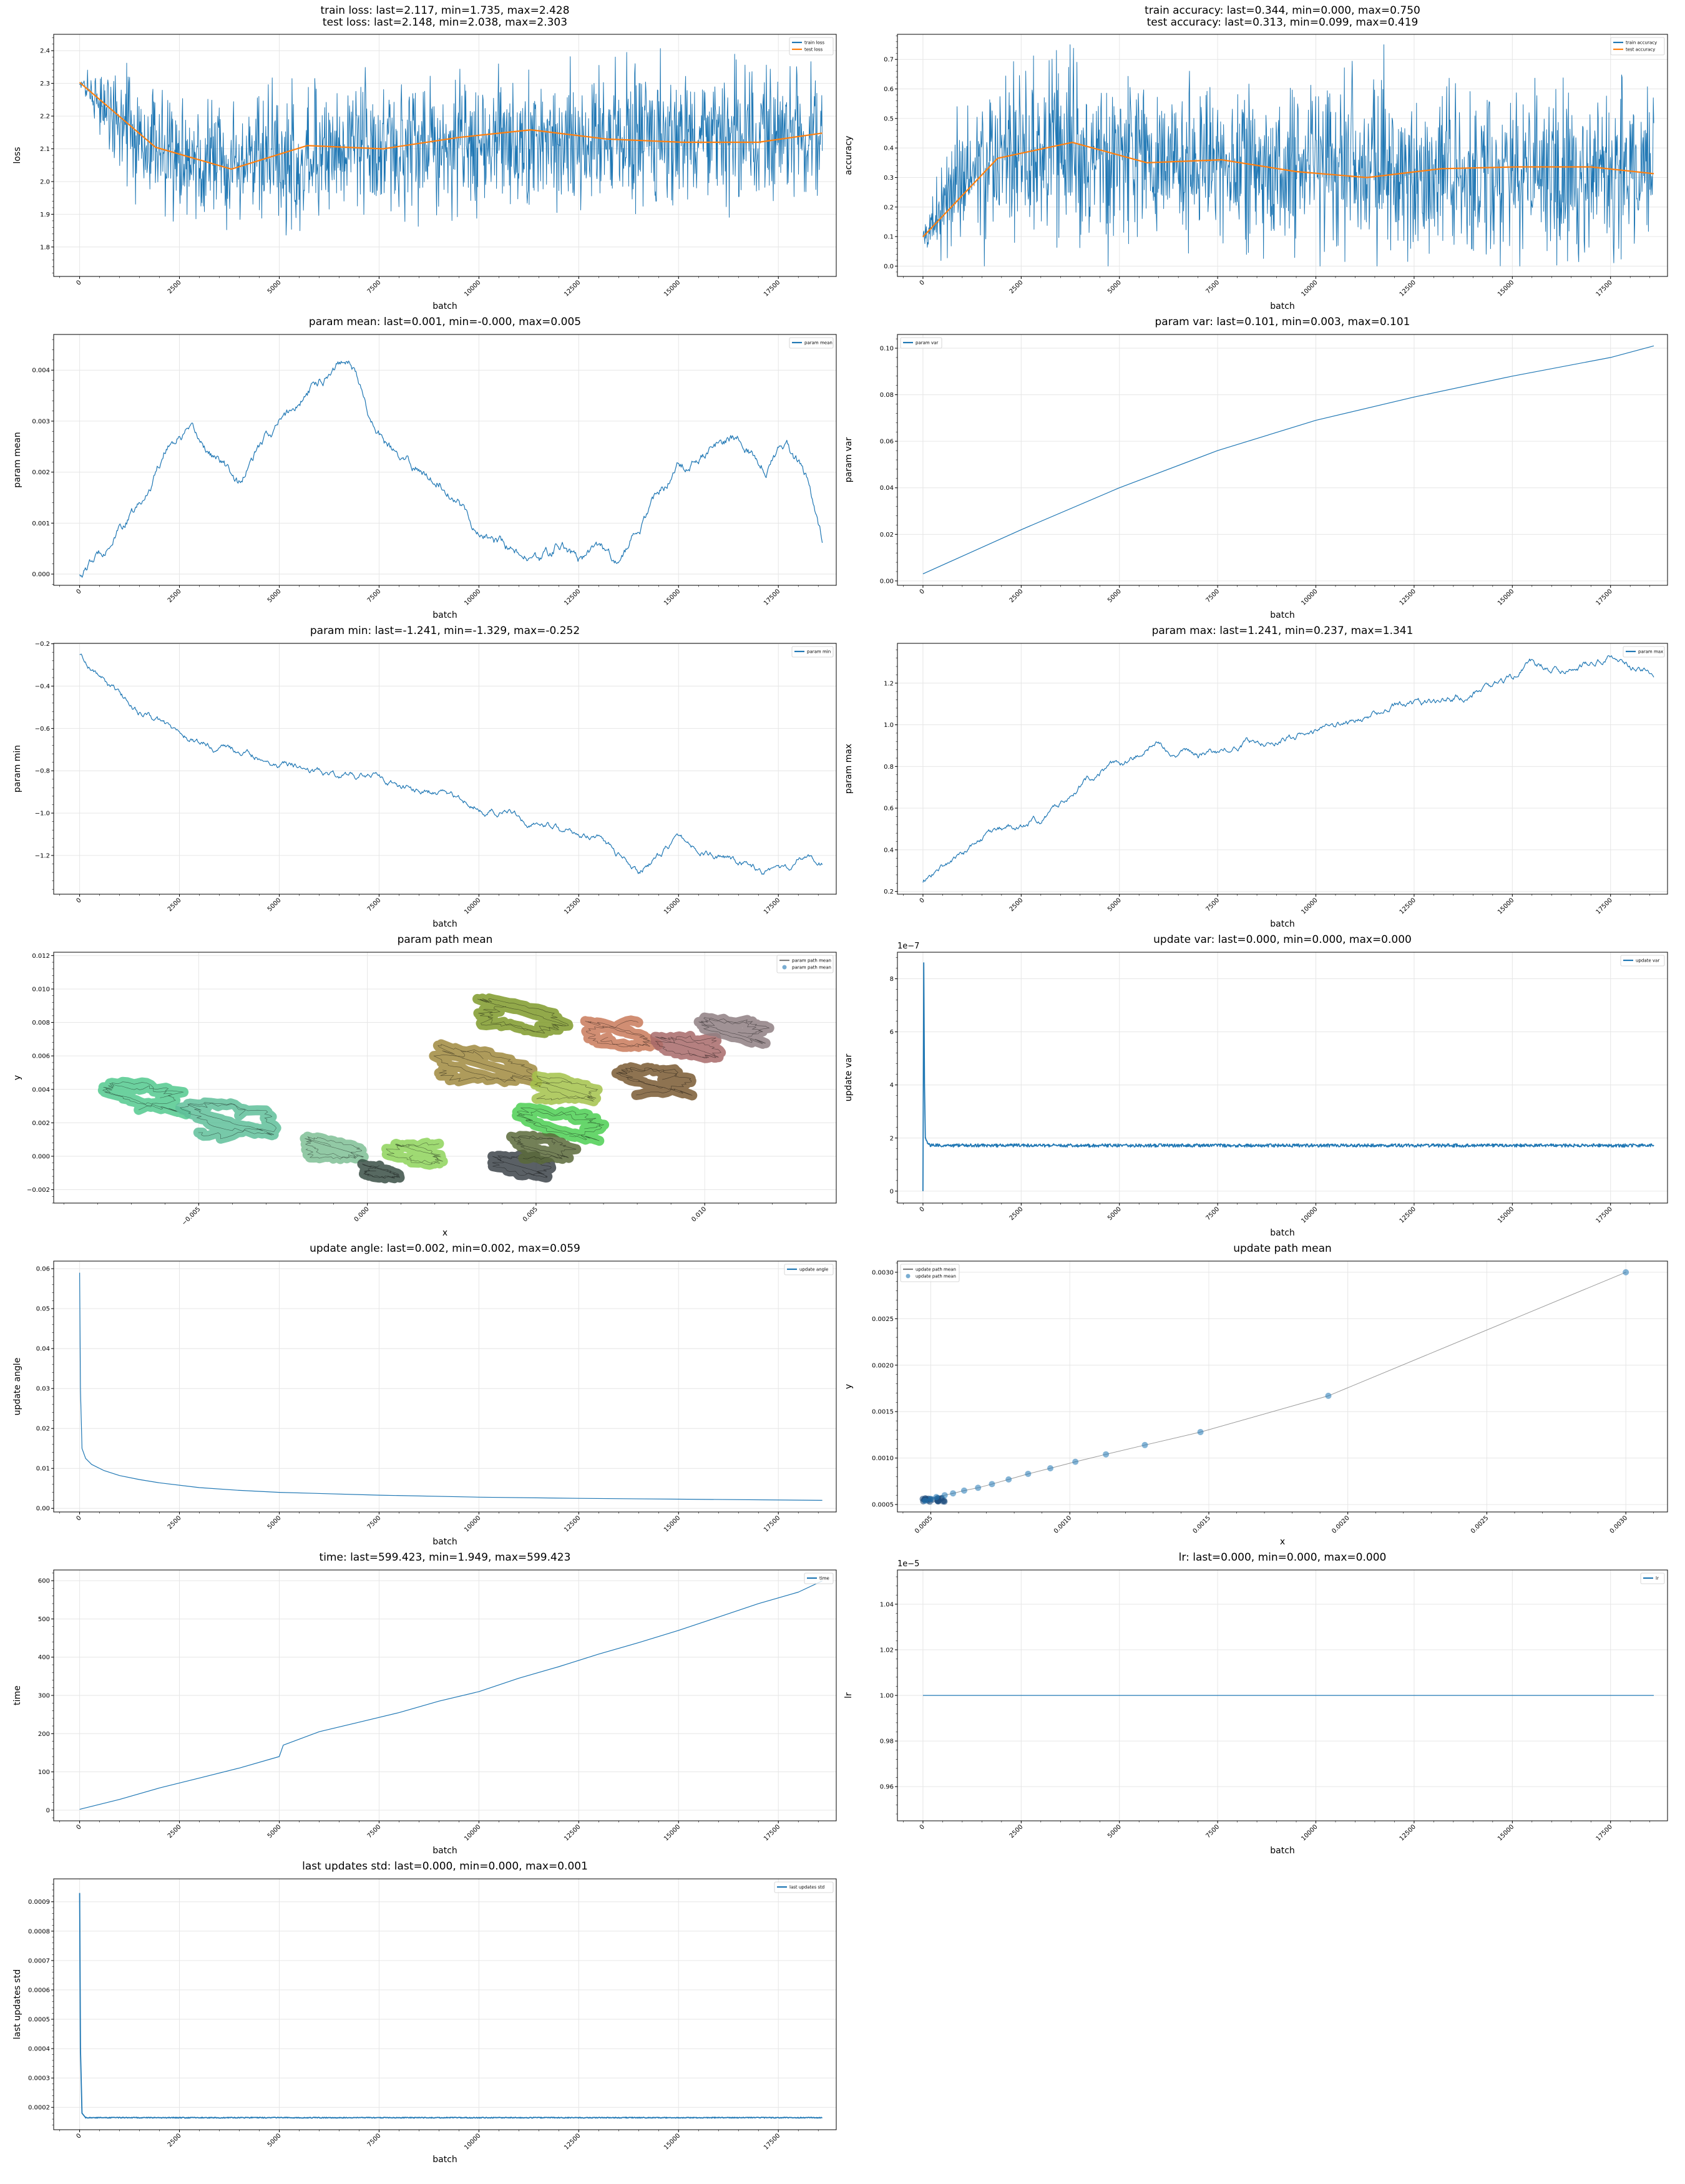 The width and height of the screenshot is (1685, 2184). What do you see at coordinates (1653, 1578) in the screenshot?
I see `legend: lr` at bounding box center [1653, 1578].